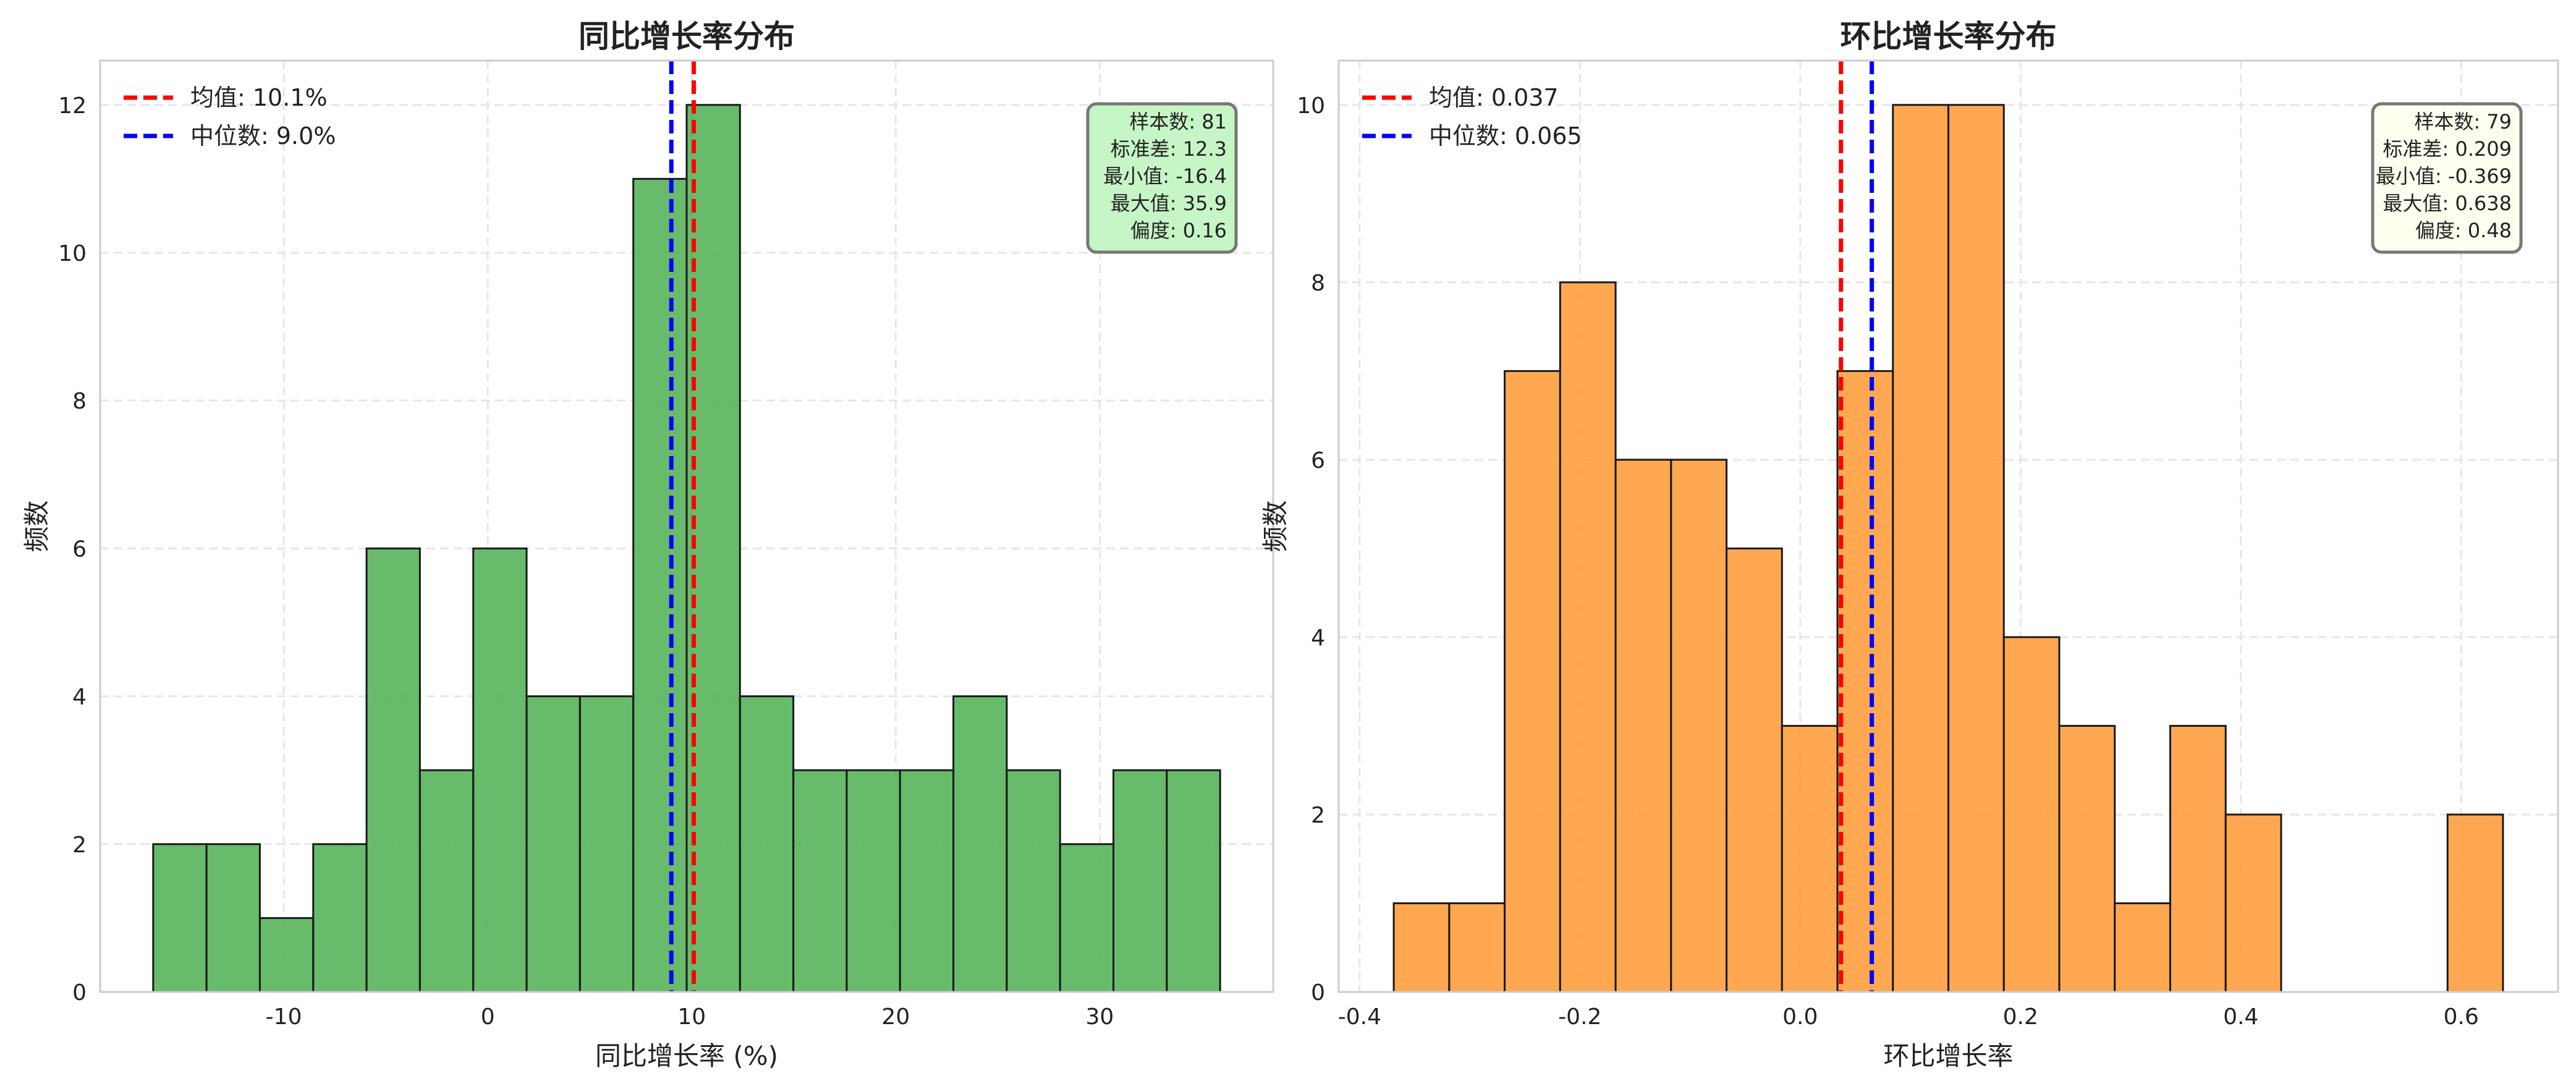 The height and width of the screenshot is (1089, 2576). I want to click on x-tick-label: -0.2, so click(1579, 1017).